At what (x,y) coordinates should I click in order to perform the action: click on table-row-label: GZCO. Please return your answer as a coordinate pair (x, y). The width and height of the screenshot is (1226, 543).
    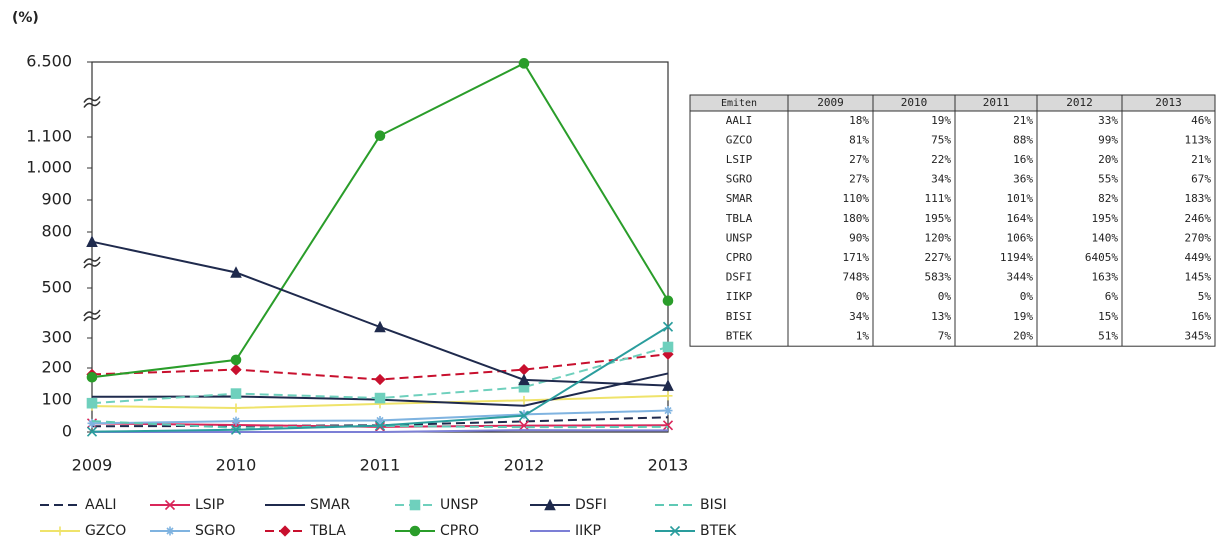
    Looking at the image, I should click on (739, 139).